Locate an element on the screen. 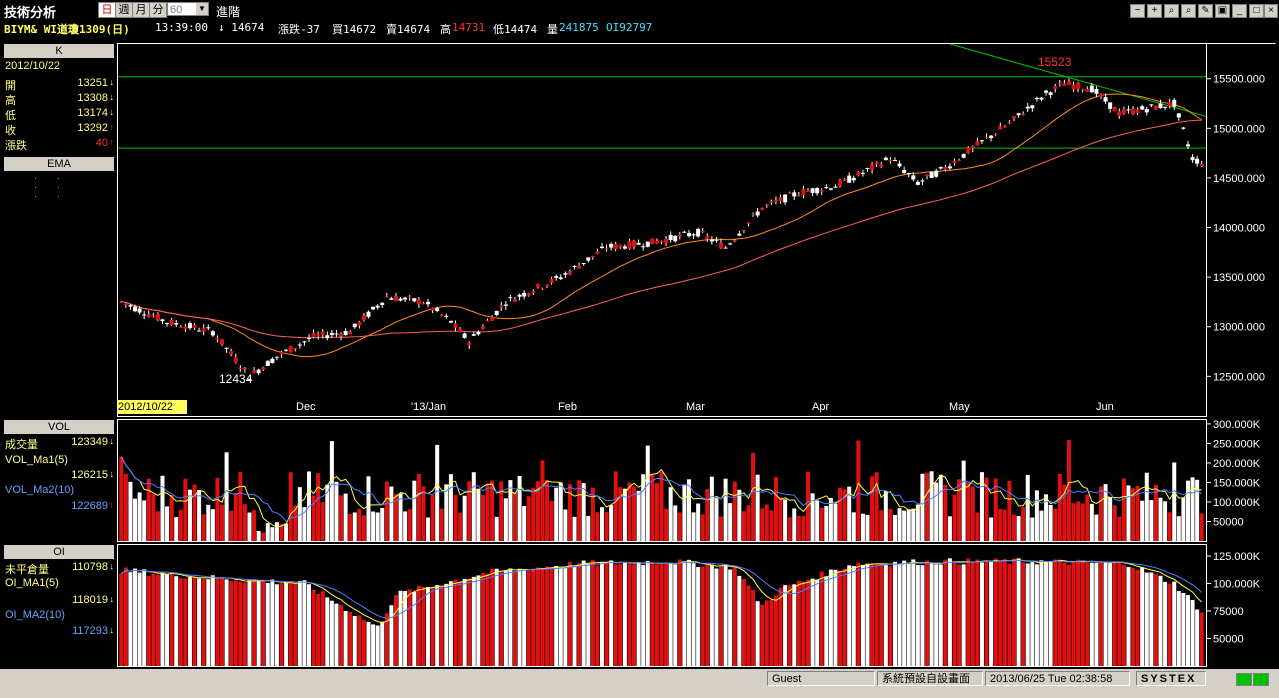  search-icon: ⌕ is located at coordinates (1171, 11).